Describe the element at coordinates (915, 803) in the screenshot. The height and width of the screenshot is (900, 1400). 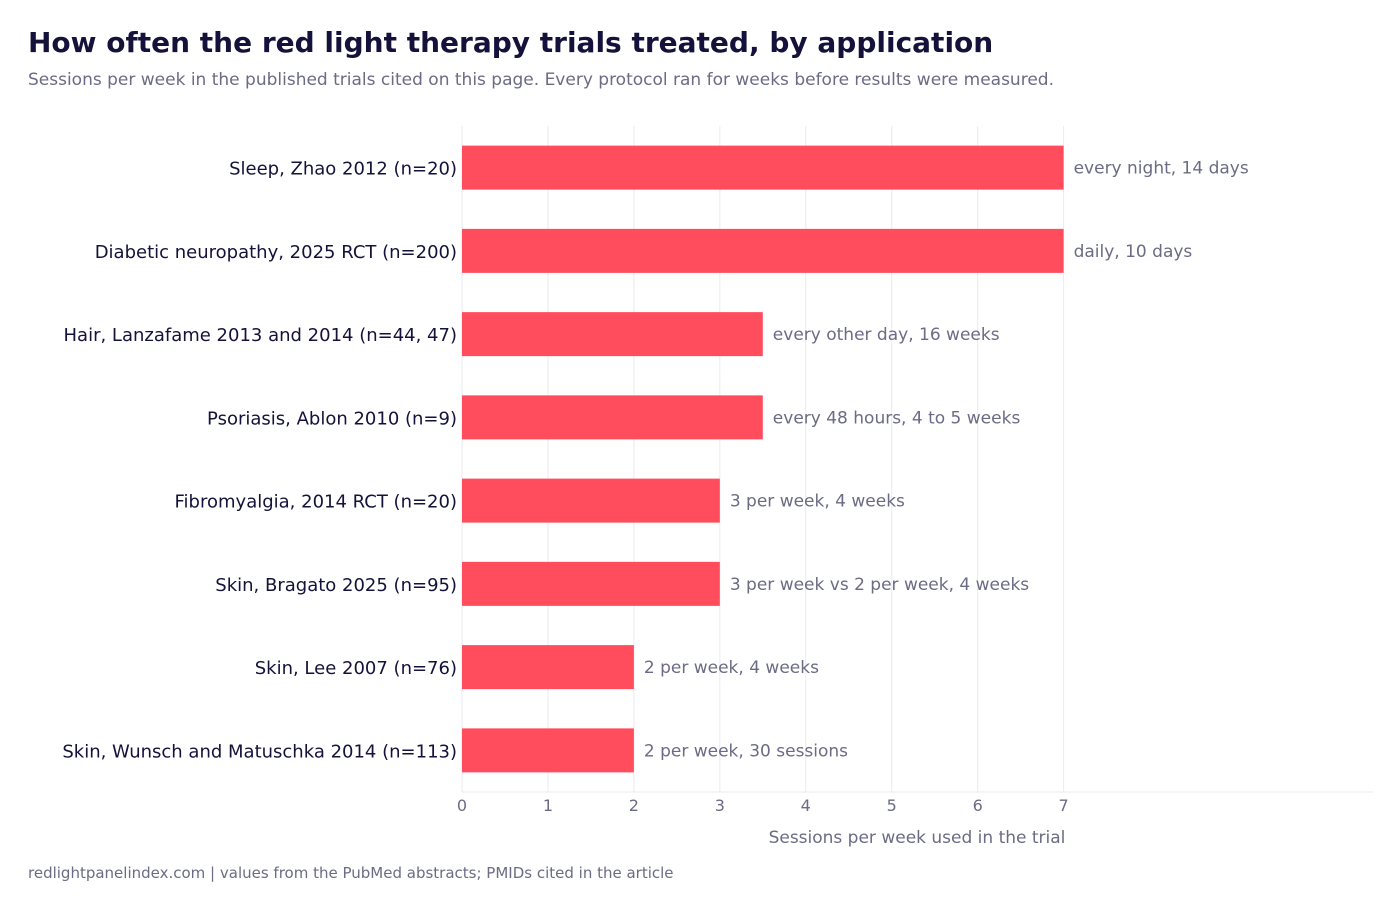
I see `x-axis: 0 1 2 3 4 5 6 7` at that location.